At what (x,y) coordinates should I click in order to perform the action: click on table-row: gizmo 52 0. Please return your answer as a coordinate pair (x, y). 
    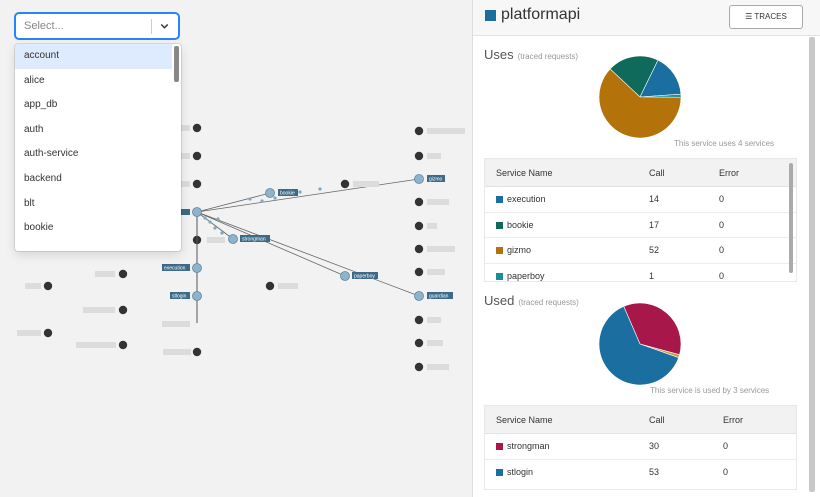
    Looking at the image, I should click on (640, 251).